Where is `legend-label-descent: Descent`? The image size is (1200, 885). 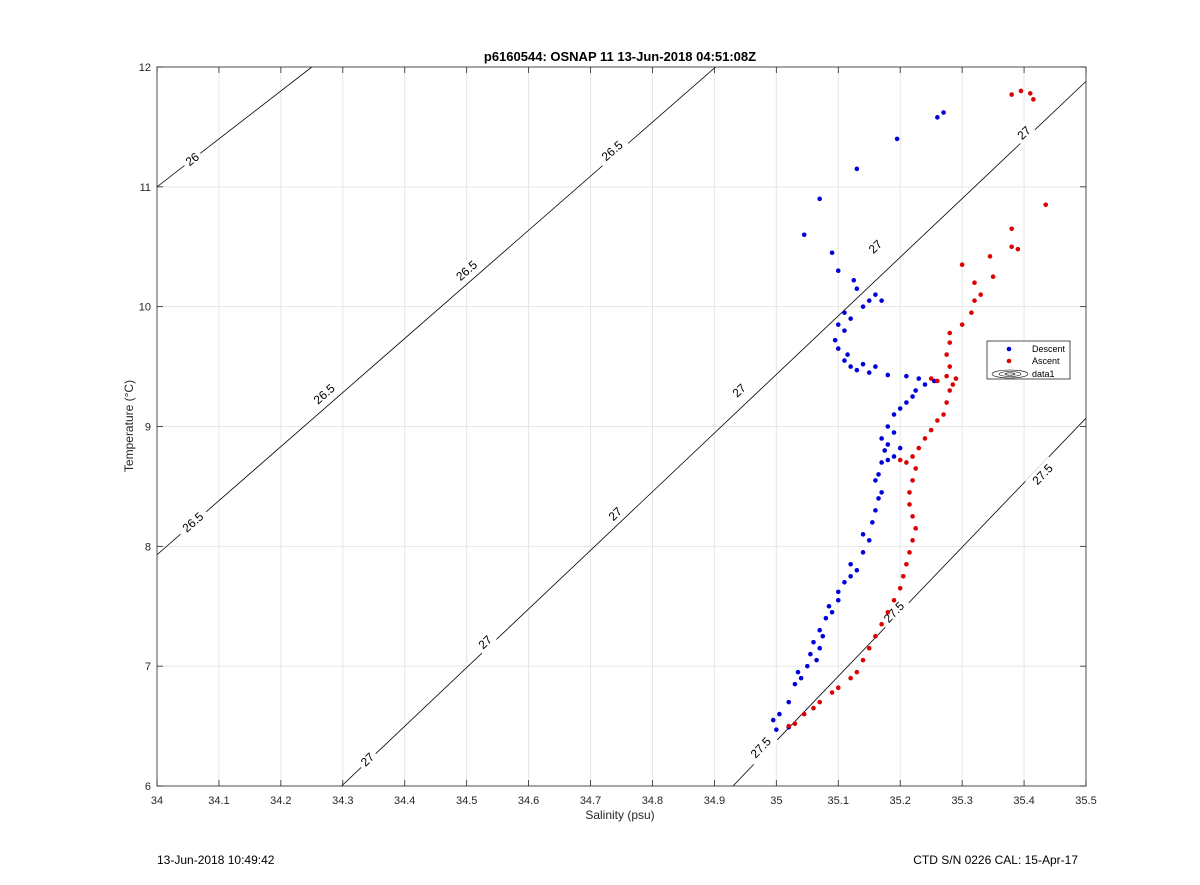
legend-label-descent: Descent is located at coordinates (1049, 349).